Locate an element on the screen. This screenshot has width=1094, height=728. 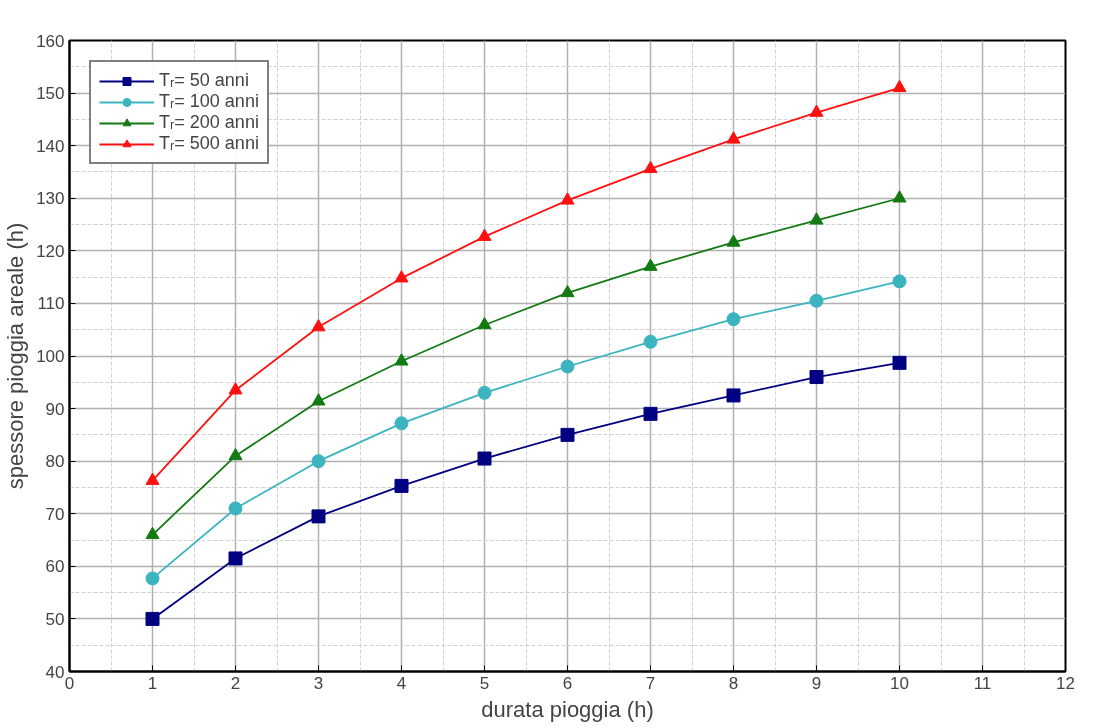
x-tick-label: 1 is located at coordinates (152, 683).